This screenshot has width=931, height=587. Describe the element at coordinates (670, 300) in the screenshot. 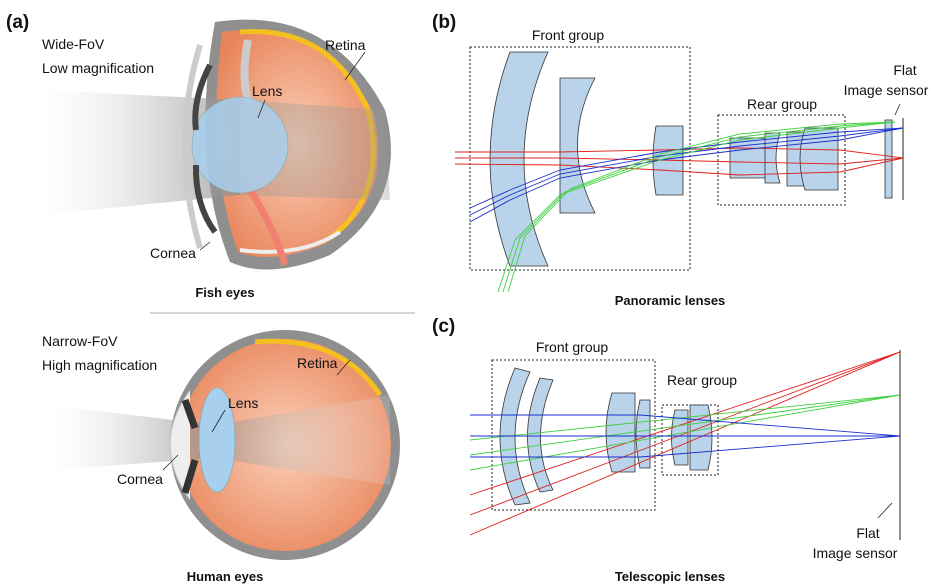

I see `caption: Panoramic lenses` at that location.